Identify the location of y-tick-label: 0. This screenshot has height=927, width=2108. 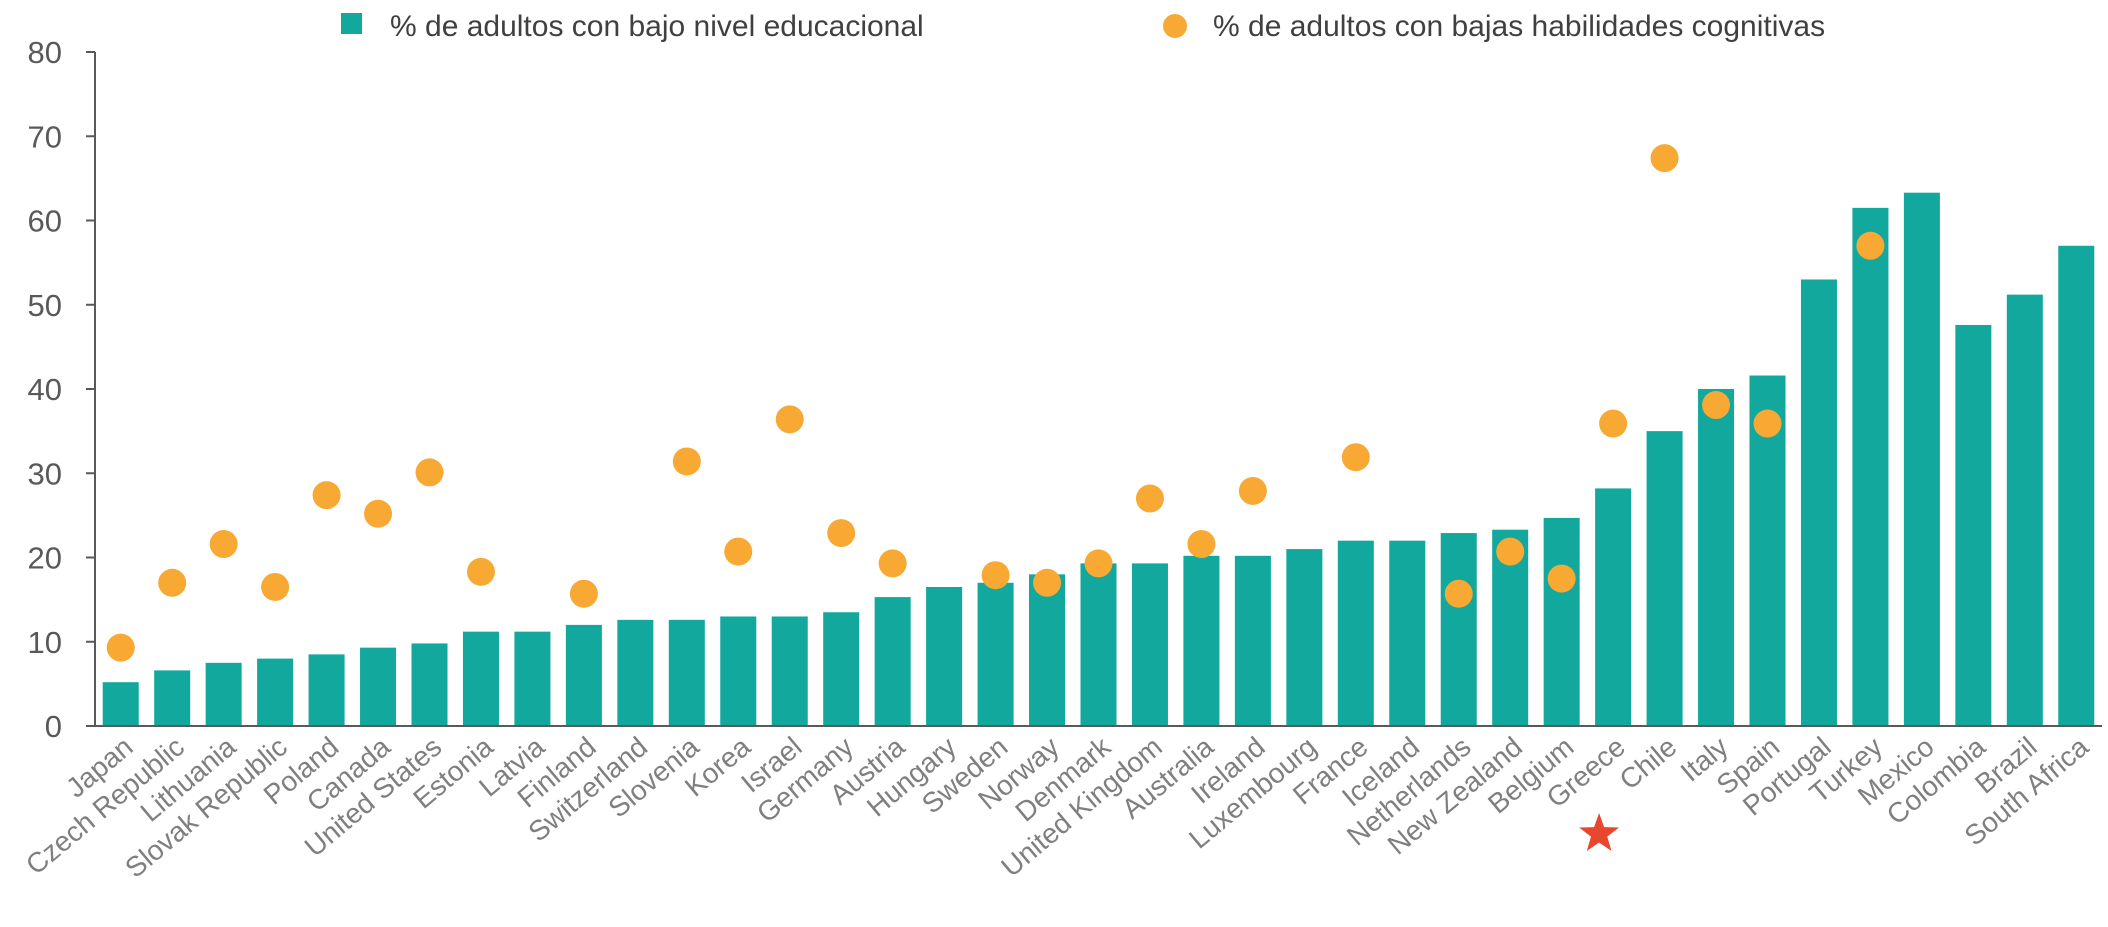
(53, 726).